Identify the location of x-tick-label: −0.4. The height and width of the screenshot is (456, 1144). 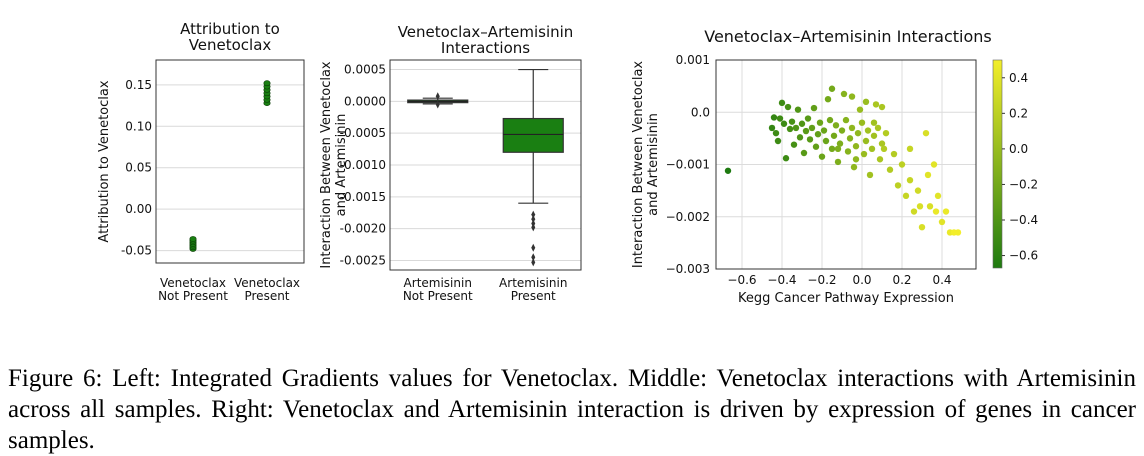
(781, 280).